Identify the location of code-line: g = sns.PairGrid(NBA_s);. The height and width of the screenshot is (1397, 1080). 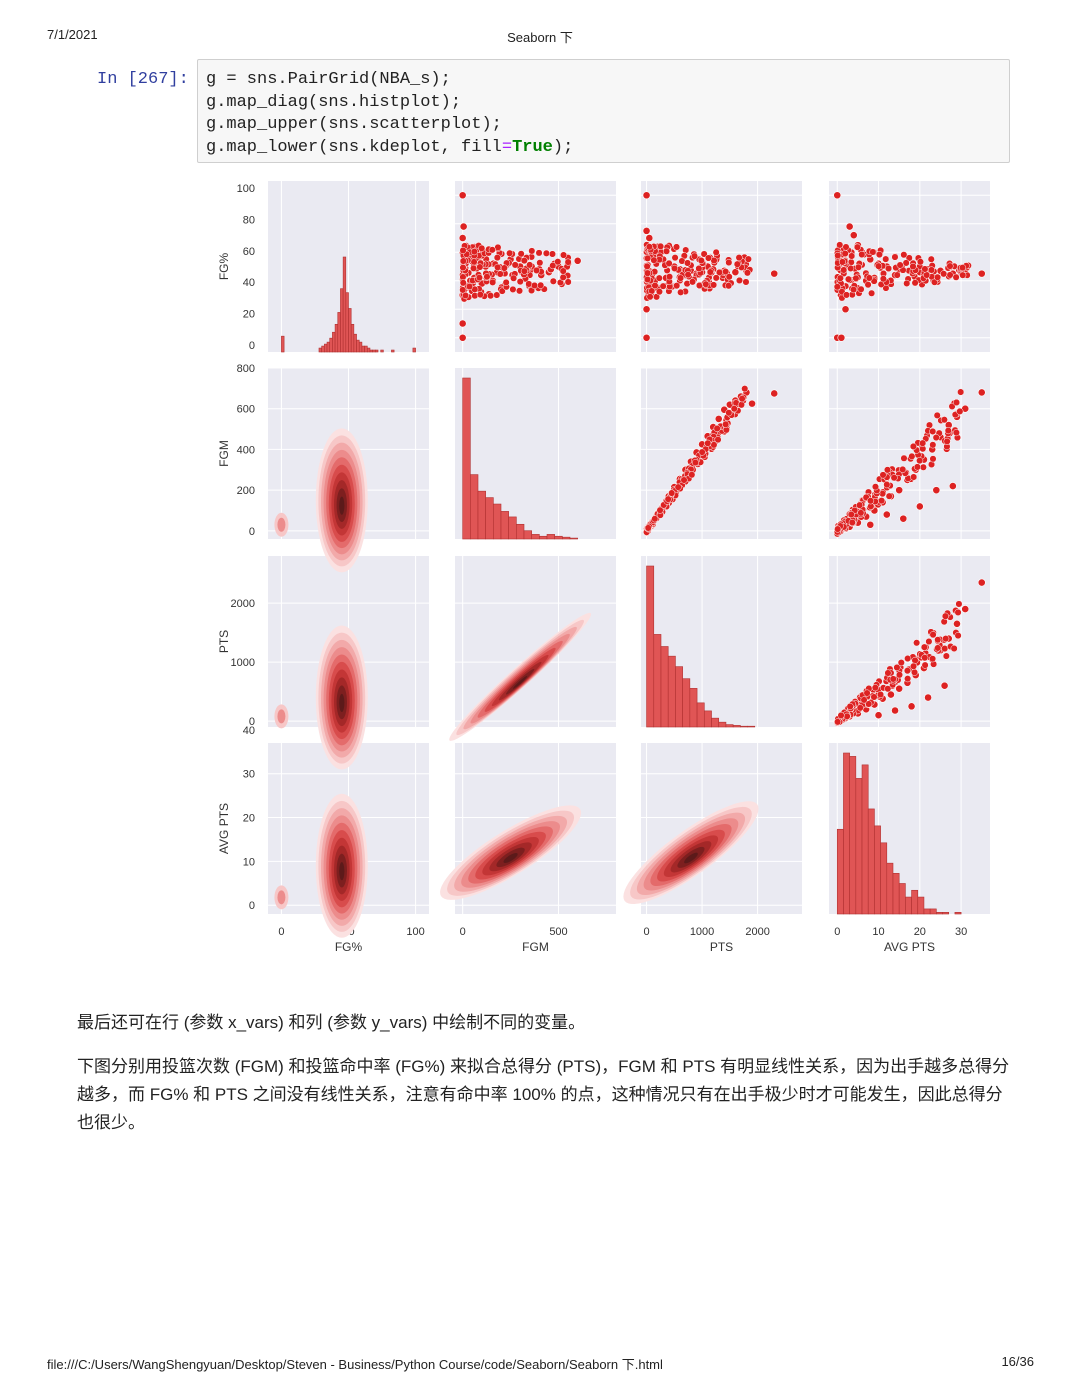
(328, 79).